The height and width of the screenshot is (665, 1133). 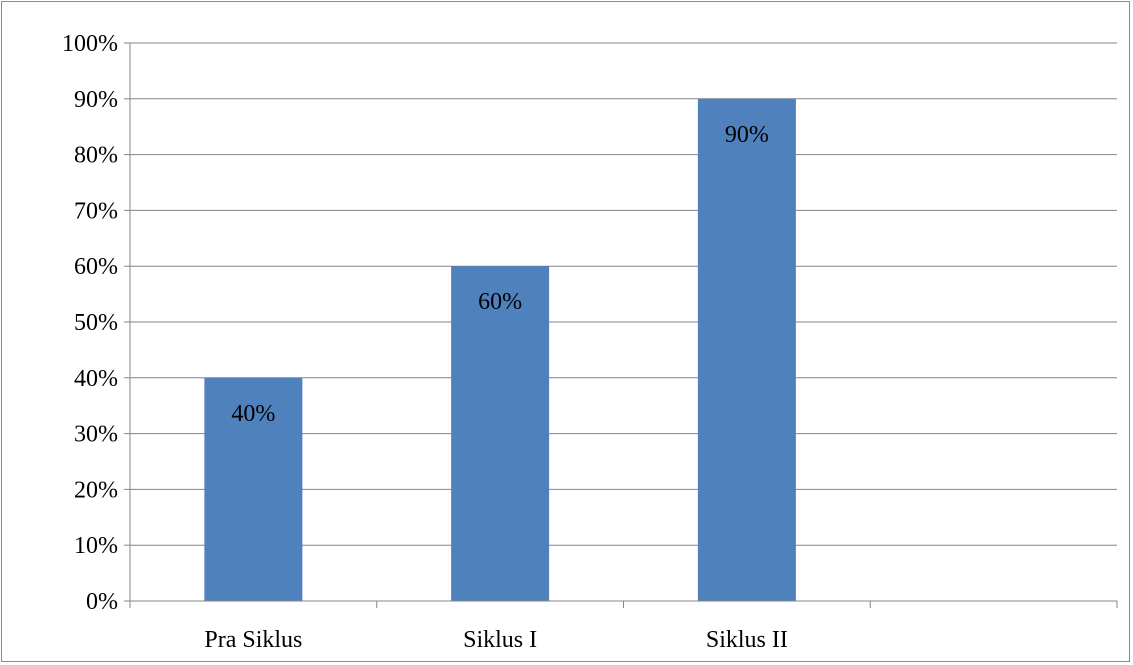 What do you see at coordinates (96, 490) in the screenshot?
I see `y-tick-label: 20%` at bounding box center [96, 490].